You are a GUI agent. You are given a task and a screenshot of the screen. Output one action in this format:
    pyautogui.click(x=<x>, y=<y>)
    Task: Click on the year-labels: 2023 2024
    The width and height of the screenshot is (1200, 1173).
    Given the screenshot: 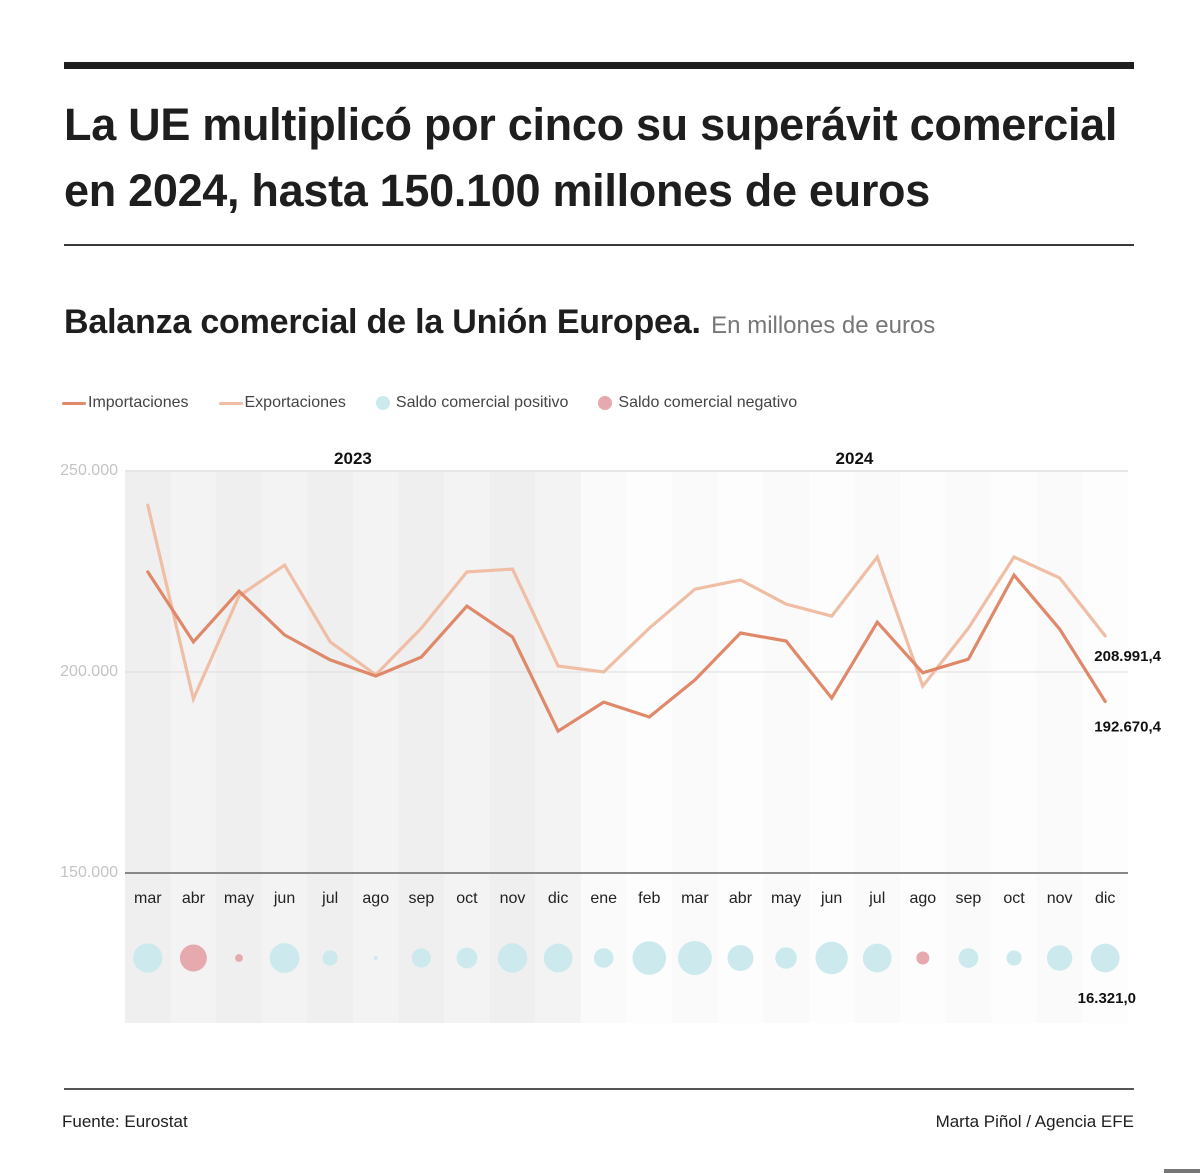 What is the action you would take?
    pyautogui.click(x=604, y=458)
    